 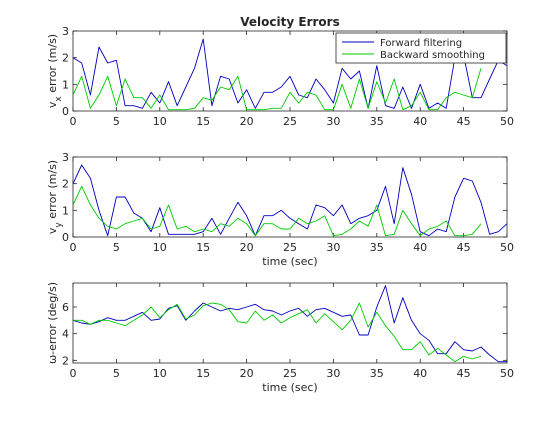 What do you see at coordinates (65, 307) in the screenshot?
I see `y-tick-label: 6` at bounding box center [65, 307].